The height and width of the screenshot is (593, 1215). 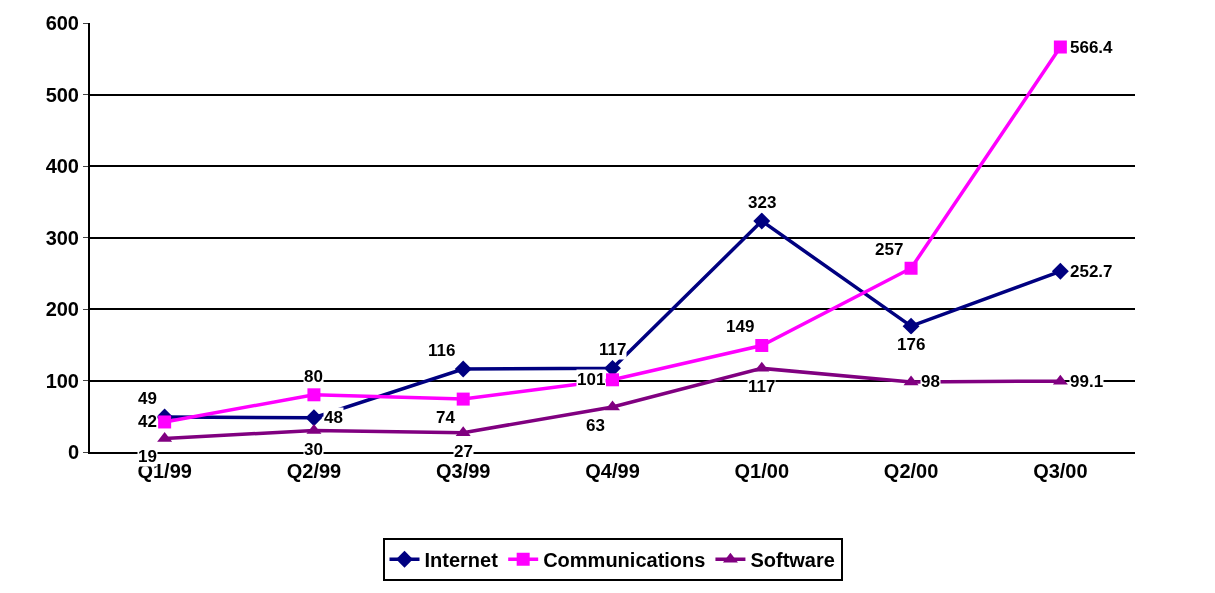 I want to click on data-label: 49, so click(x=147, y=398).